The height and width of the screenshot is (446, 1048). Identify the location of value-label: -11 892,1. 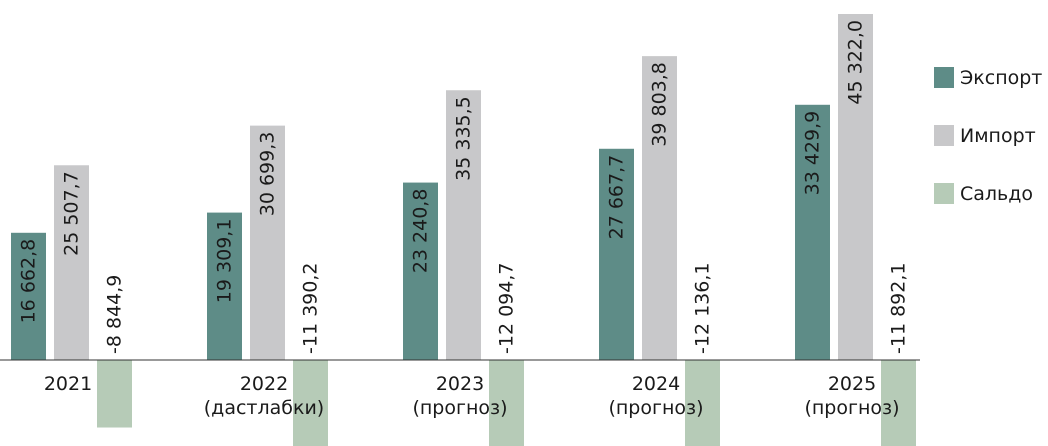
(899, 308).